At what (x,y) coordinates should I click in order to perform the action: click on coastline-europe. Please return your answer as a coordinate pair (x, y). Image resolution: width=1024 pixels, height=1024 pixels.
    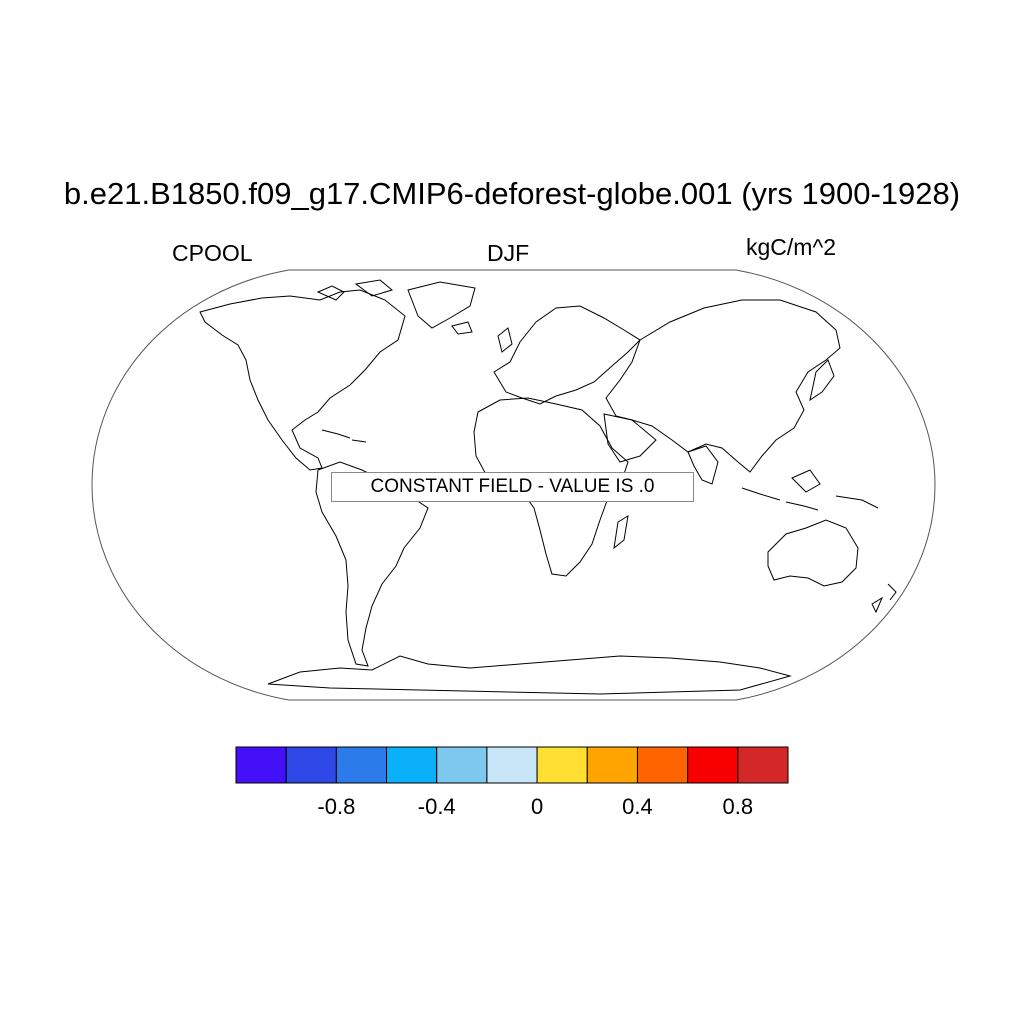
    Looking at the image, I should click on (567, 355).